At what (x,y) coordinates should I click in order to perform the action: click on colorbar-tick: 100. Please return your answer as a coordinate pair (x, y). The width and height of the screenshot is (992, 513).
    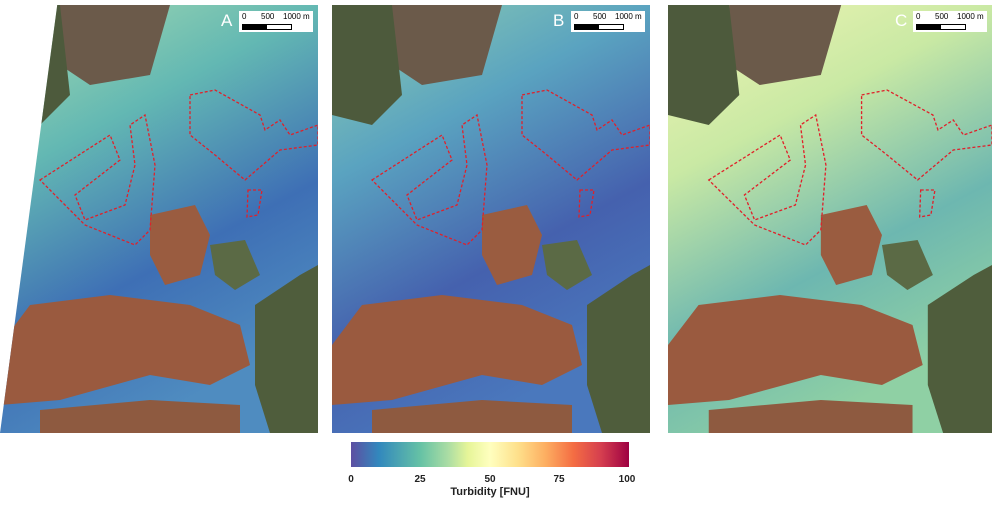
    Looking at the image, I should click on (627, 479).